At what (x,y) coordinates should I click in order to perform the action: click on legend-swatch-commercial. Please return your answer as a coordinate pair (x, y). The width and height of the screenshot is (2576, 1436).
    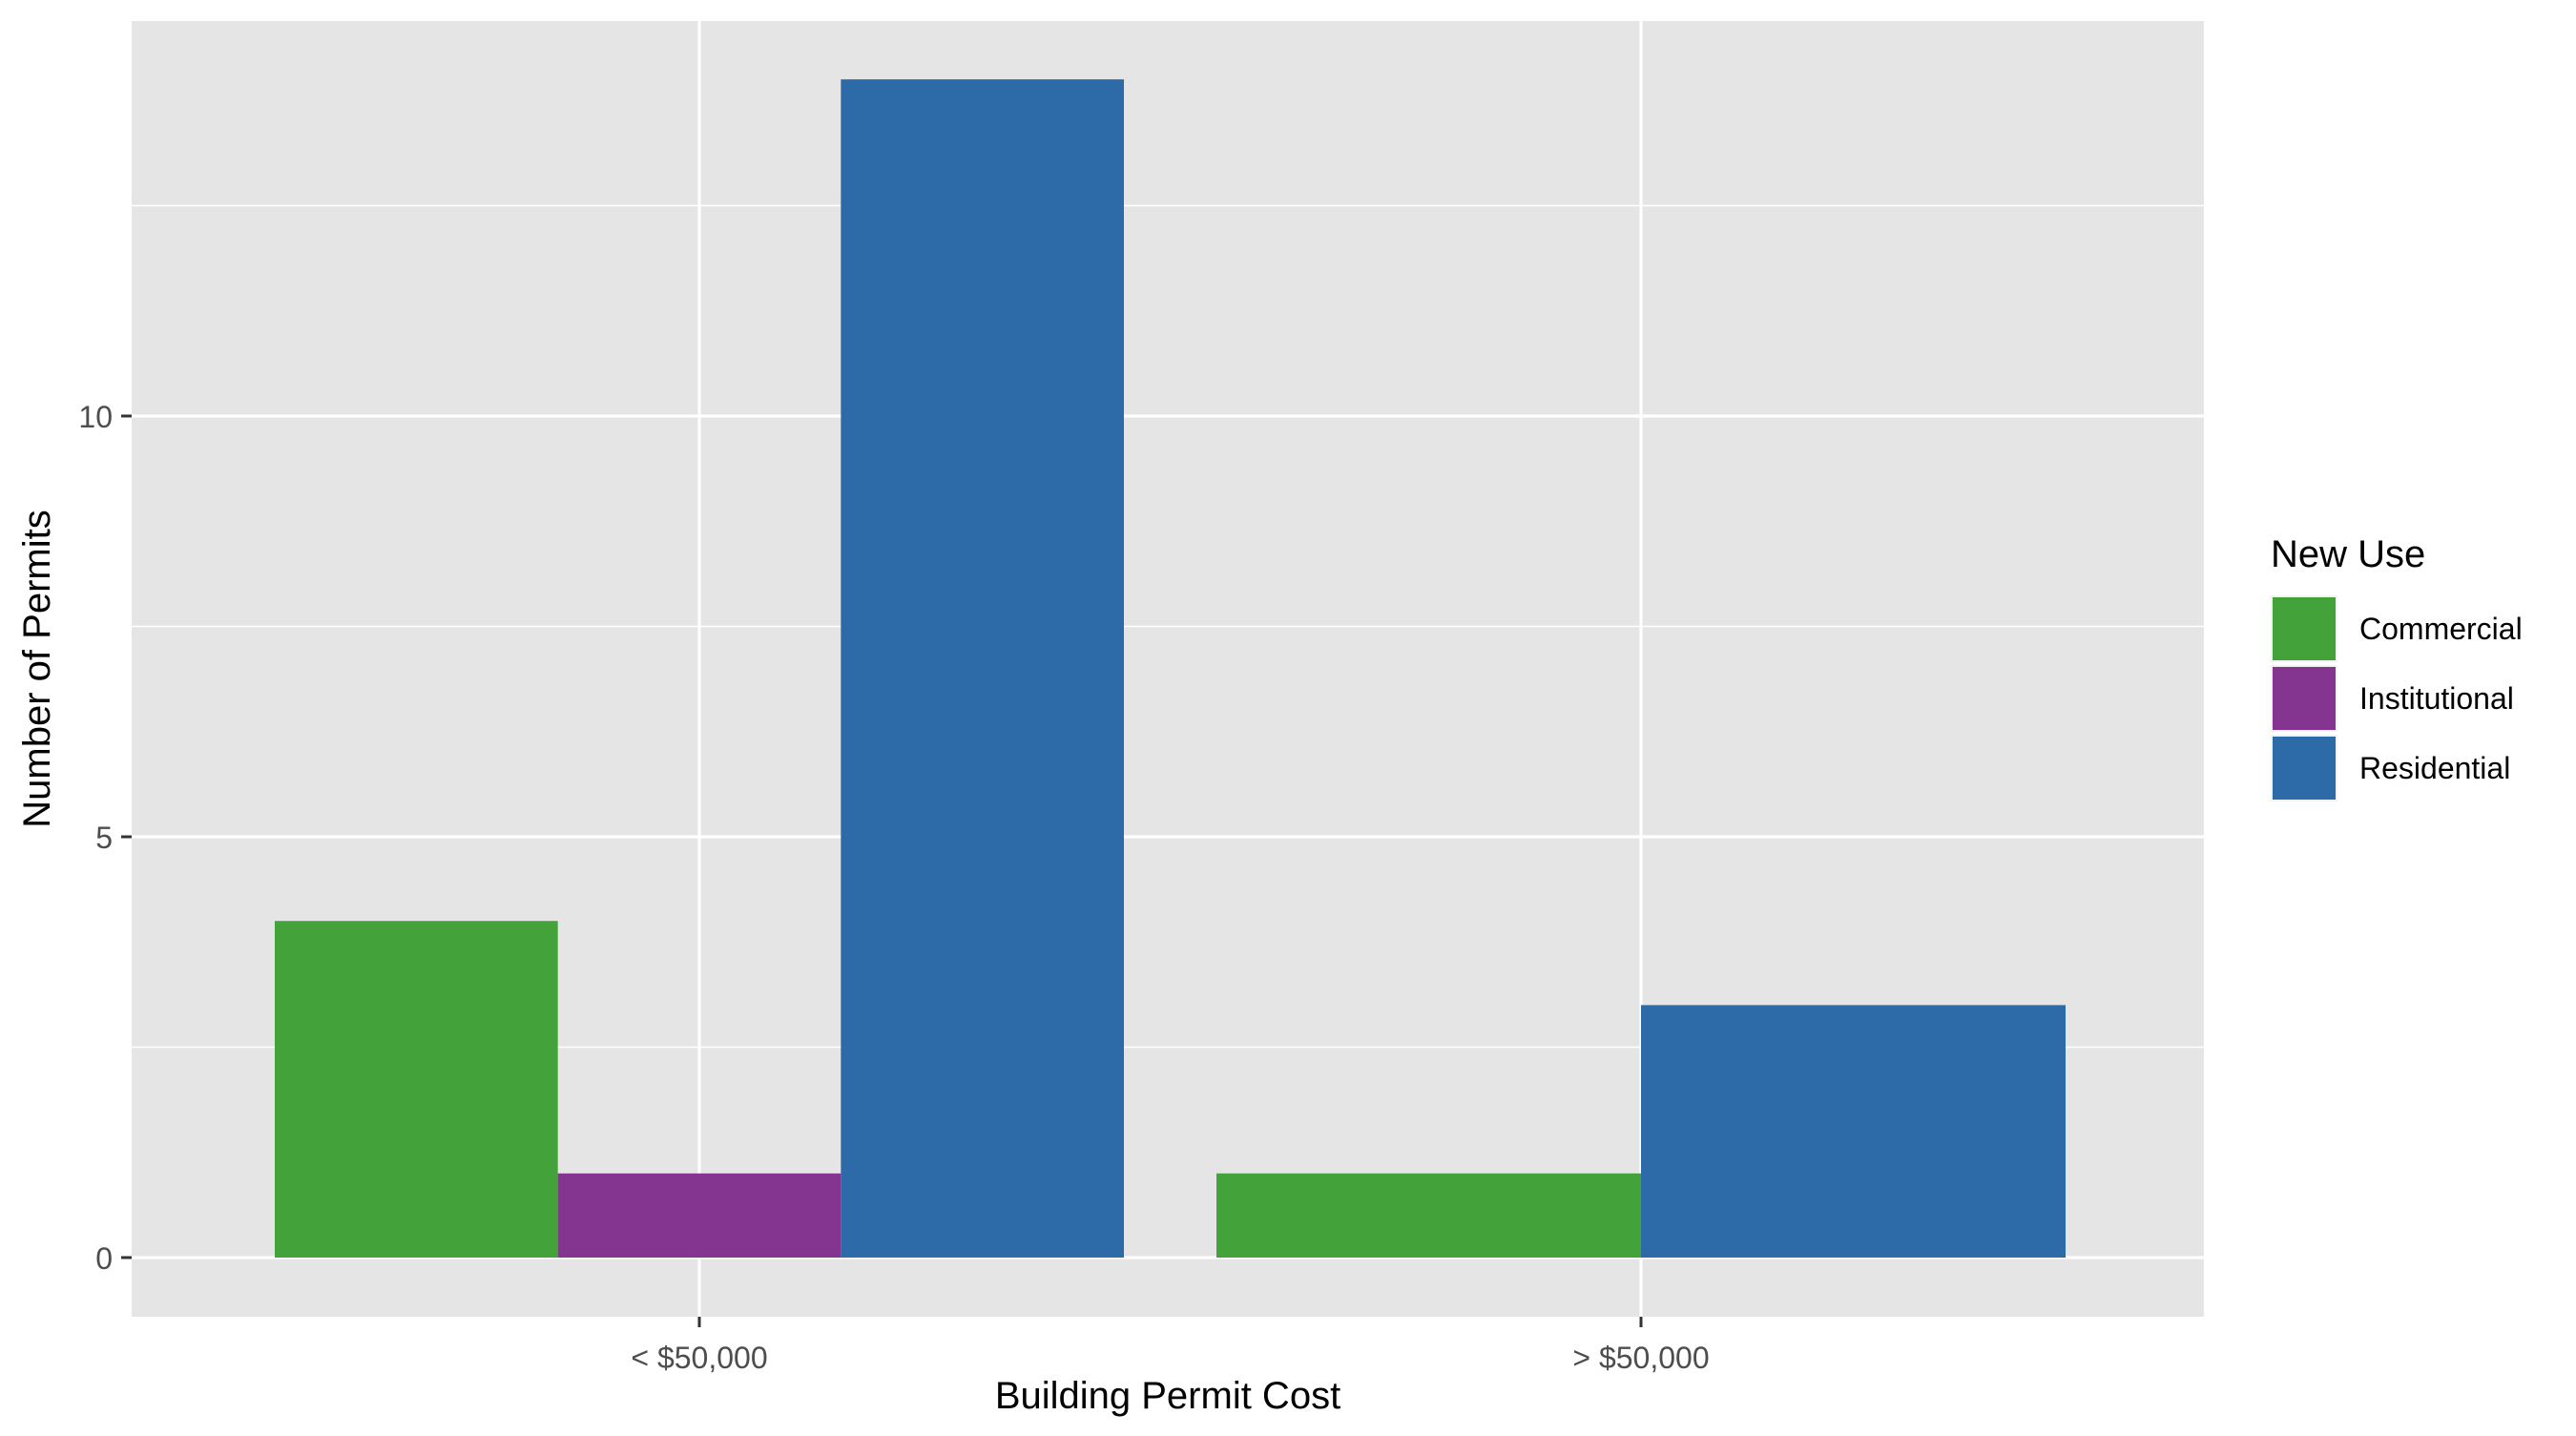
    Looking at the image, I should click on (2304, 628).